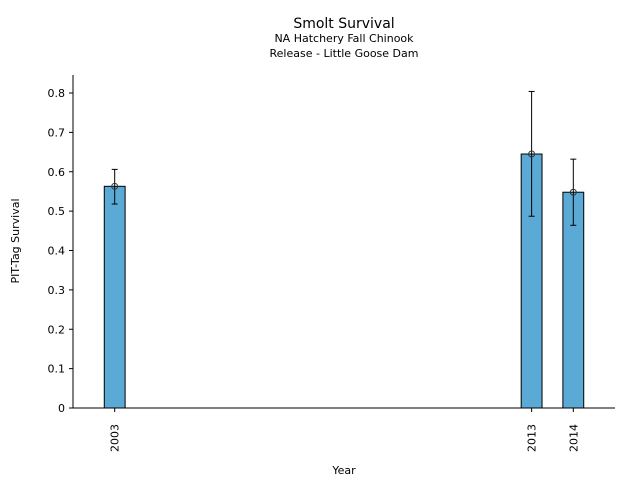  Describe the element at coordinates (115, 438) in the screenshot. I see `x-tick-label: 2003` at that location.